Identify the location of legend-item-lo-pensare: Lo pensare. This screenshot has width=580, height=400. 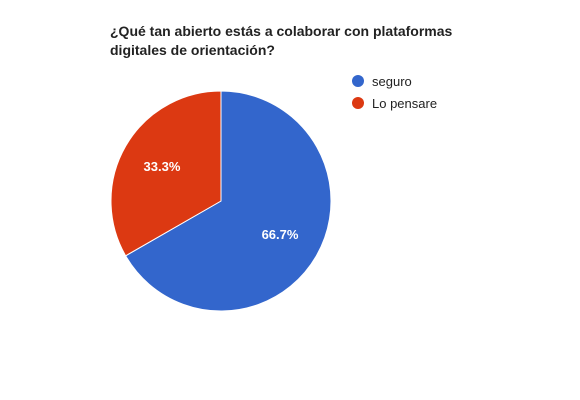
(394, 103).